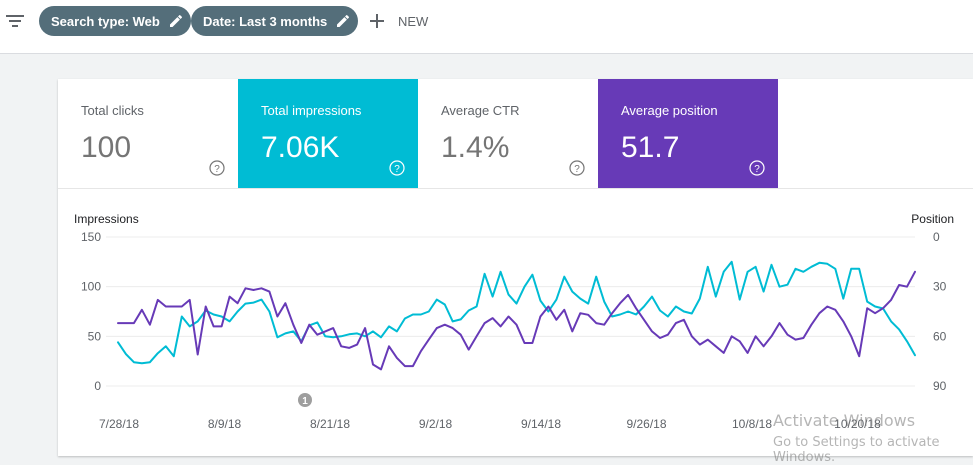 The image size is (973, 465). I want to click on metric-value: 100, so click(106, 147).